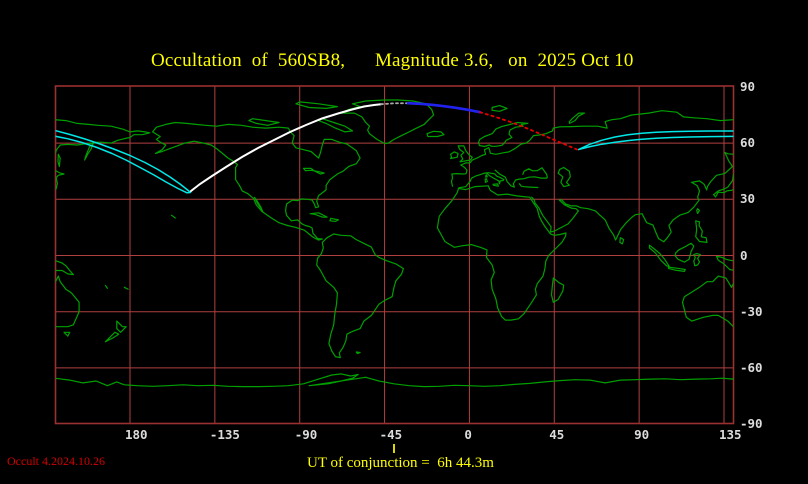  What do you see at coordinates (468, 434) in the screenshot?
I see `x-tick-label: 0` at bounding box center [468, 434].